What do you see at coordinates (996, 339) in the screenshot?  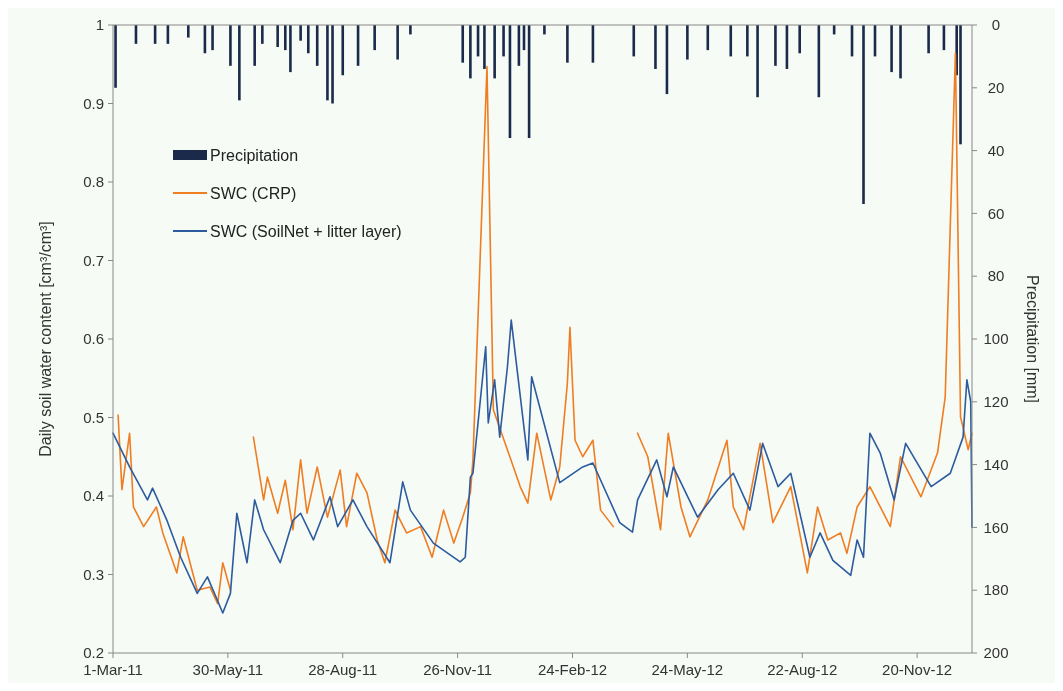 I see `y2-tick-label: 100` at bounding box center [996, 339].